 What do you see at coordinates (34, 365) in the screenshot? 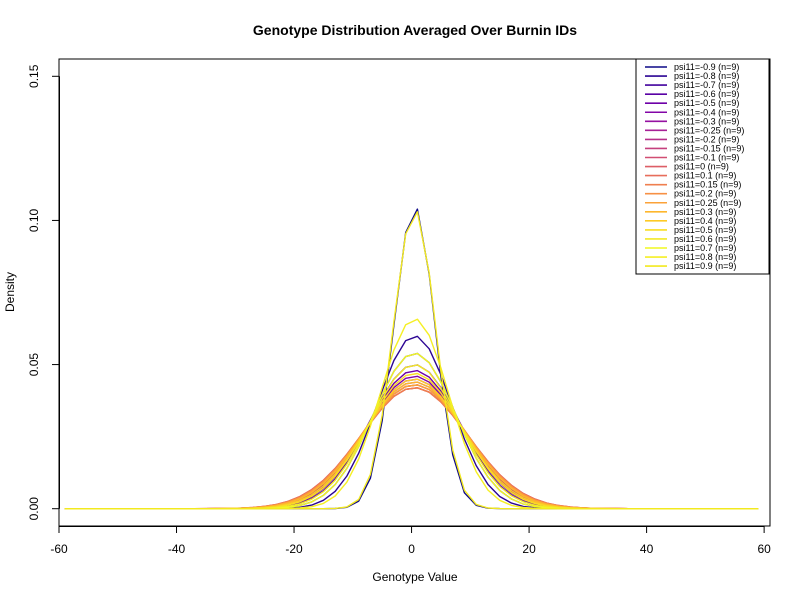
I see `y-tick-label: 0.05` at bounding box center [34, 365].